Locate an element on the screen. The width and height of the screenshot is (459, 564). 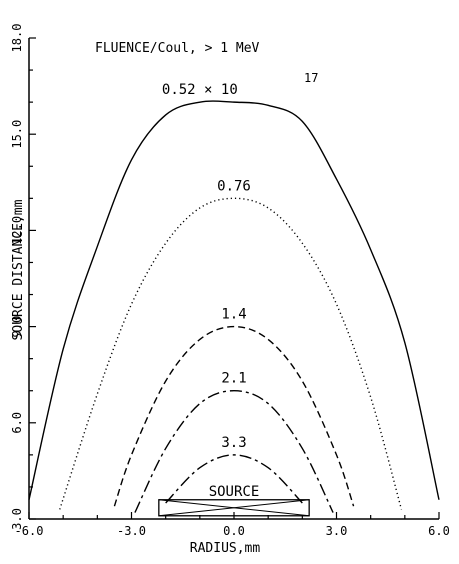
source-rect is located at coordinates (234, 508).